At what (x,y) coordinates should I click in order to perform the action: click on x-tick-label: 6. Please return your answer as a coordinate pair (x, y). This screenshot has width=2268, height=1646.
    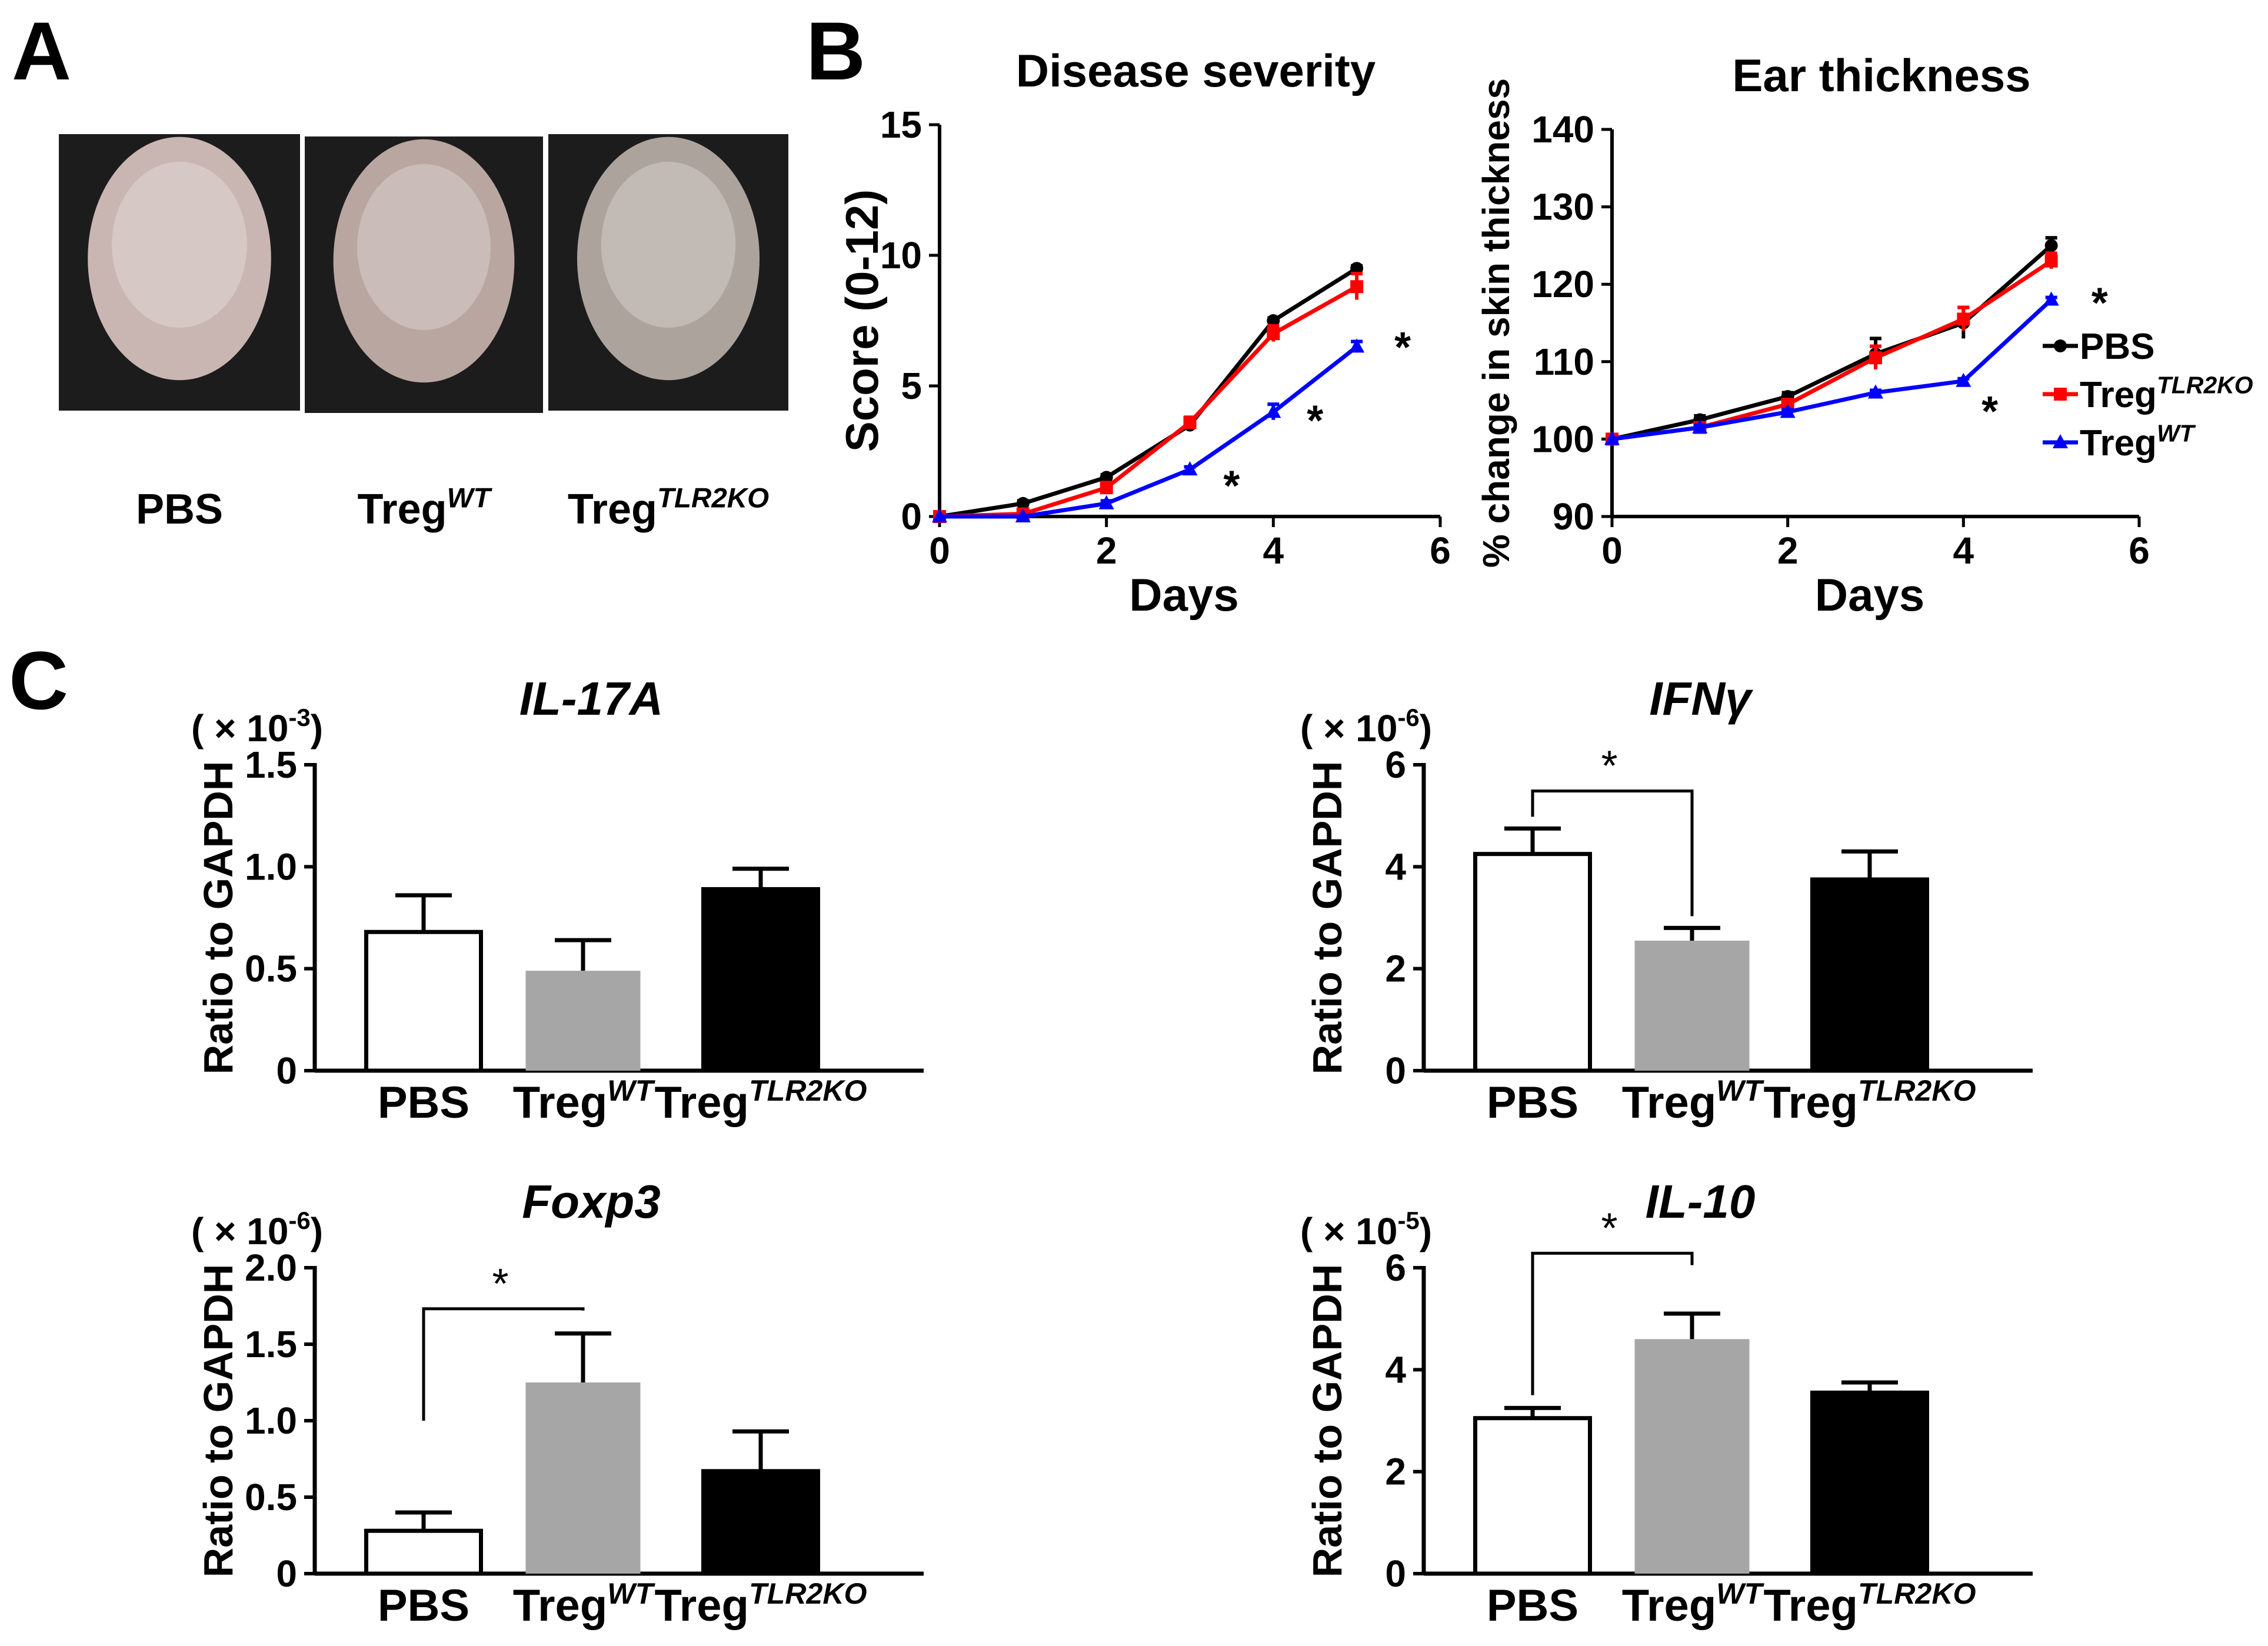
    Looking at the image, I should click on (2139, 550).